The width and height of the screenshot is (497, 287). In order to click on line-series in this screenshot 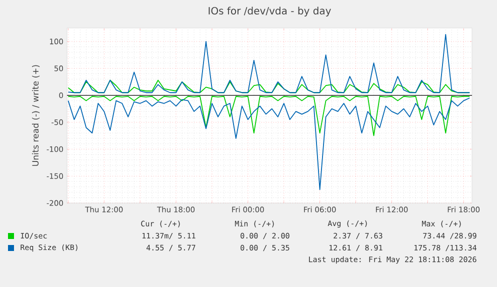, I will do `click(269, 116)`.